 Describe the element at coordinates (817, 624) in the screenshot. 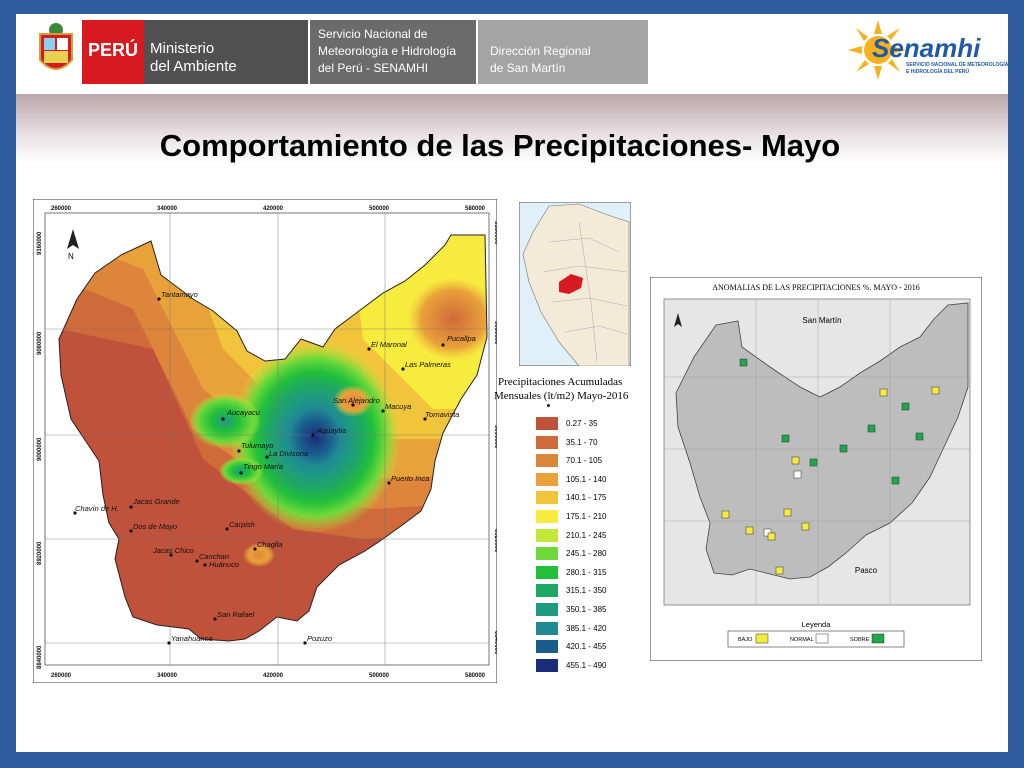

I see `anomaly-legend-title: Leyenda` at that location.